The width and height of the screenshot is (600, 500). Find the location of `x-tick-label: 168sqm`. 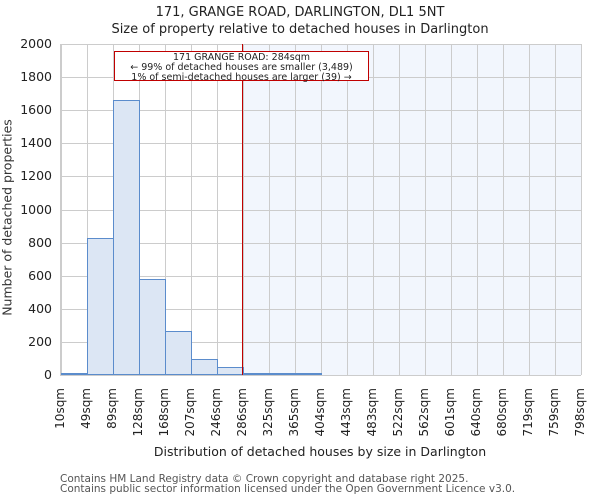

x-tick-label: 168sqm is located at coordinates (164, 412).